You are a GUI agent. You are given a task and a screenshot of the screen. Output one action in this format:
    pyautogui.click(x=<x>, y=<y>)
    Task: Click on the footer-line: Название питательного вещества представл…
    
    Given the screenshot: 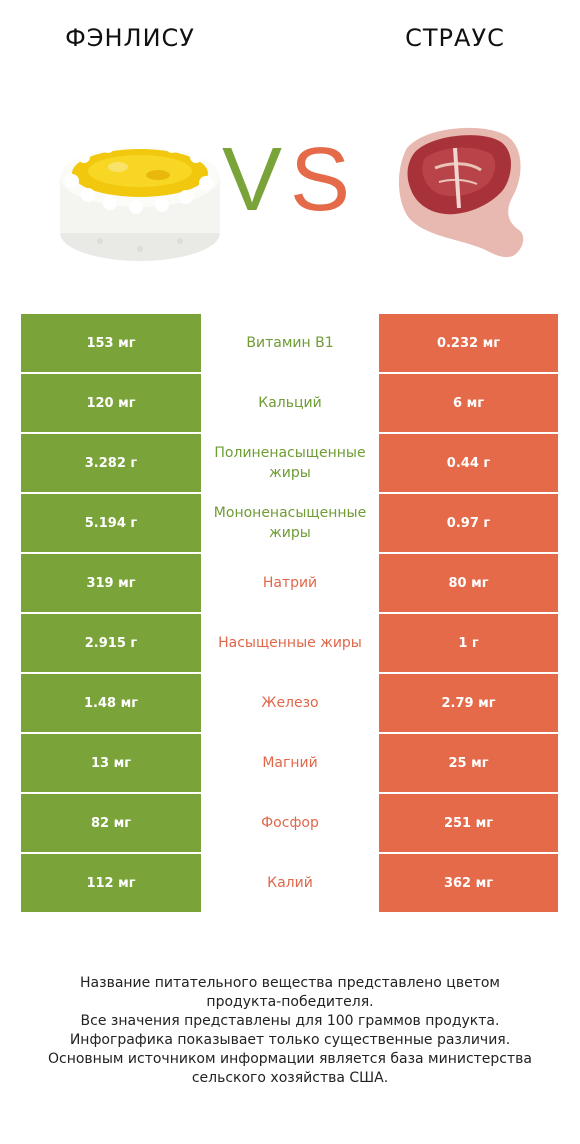 What is the action you would take?
    pyautogui.click(x=290, y=983)
    